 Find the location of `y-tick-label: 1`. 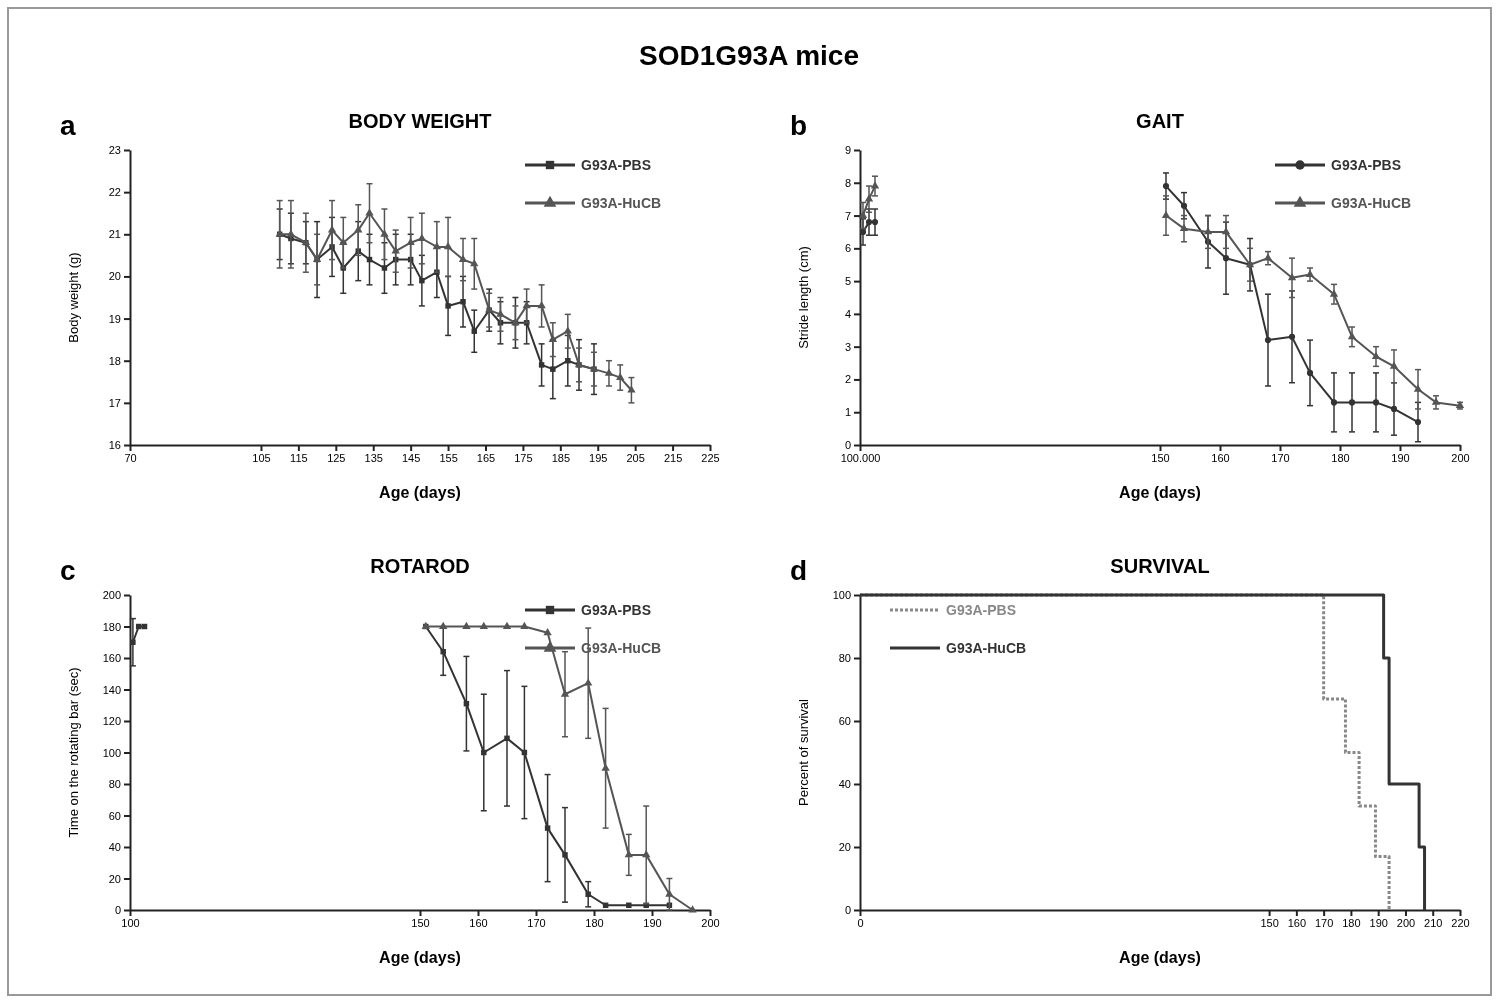

y-tick-label: 1 is located at coordinates (847, 412).